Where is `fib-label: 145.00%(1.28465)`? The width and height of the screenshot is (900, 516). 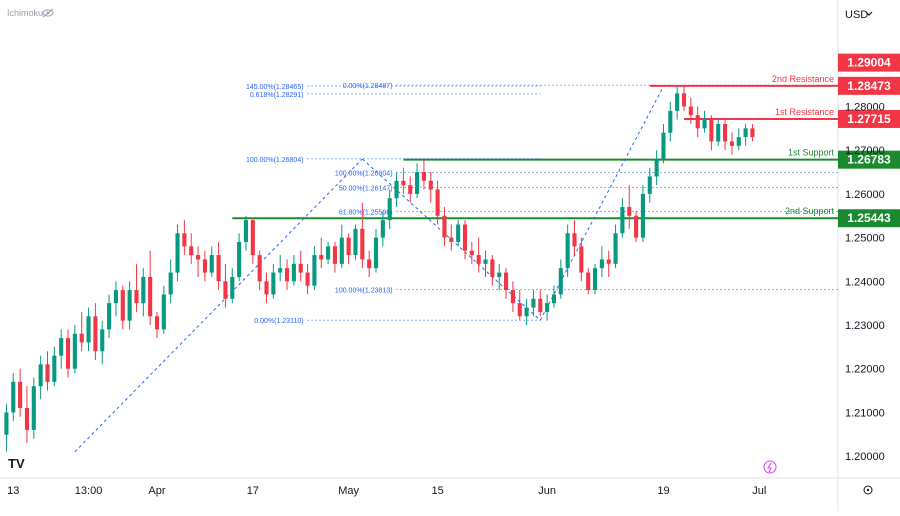 fib-label: 145.00%(1.28465) is located at coordinates (275, 87).